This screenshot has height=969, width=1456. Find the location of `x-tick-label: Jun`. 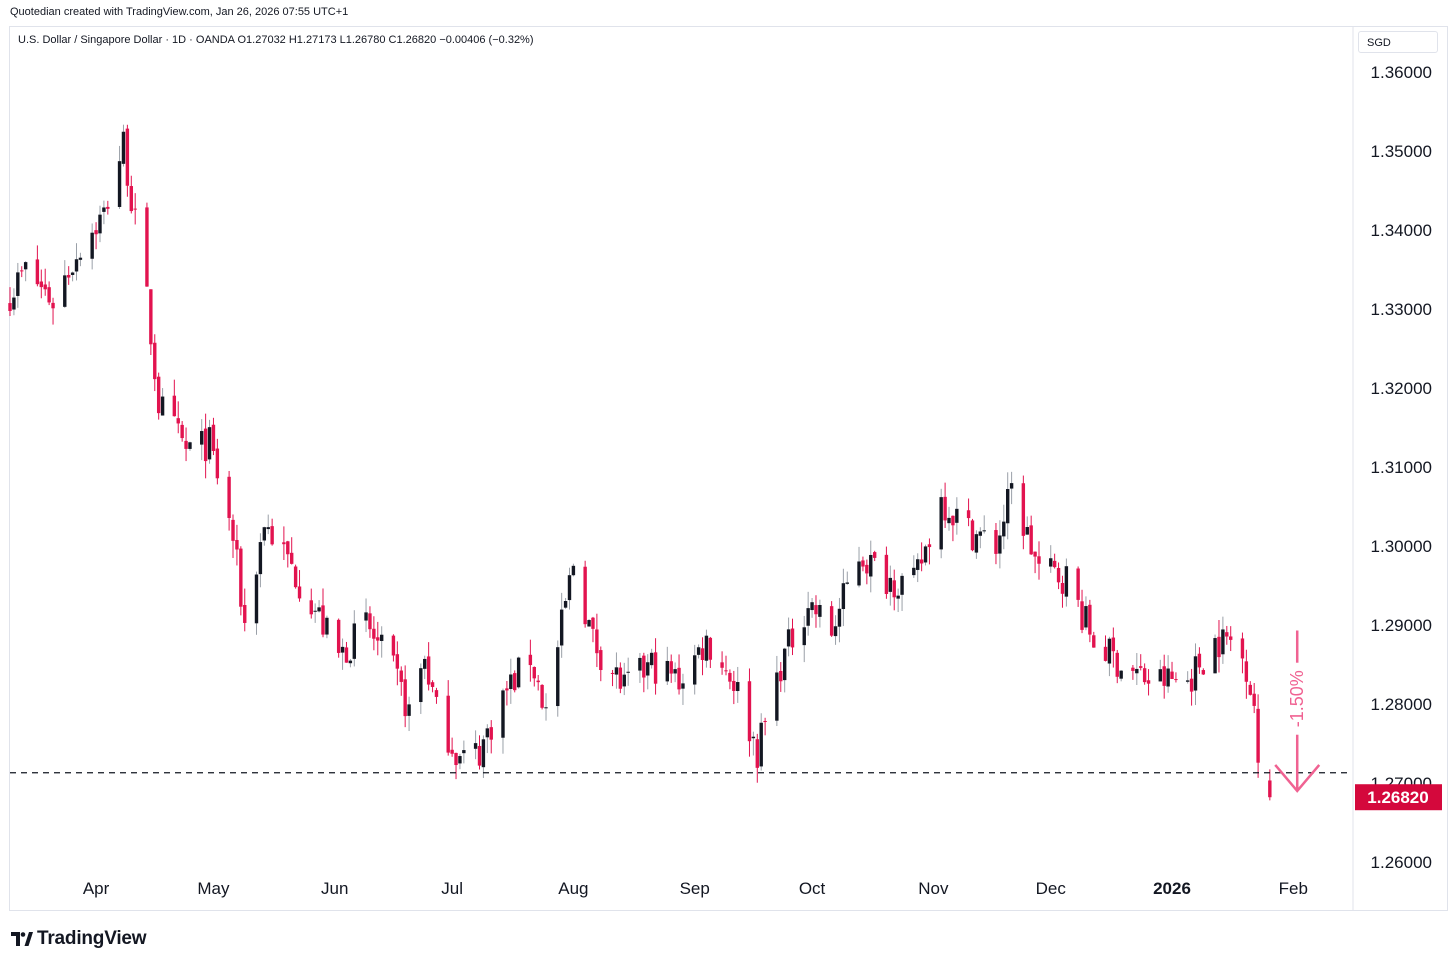

x-tick-label: Jun is located at coordinates (334, 888).